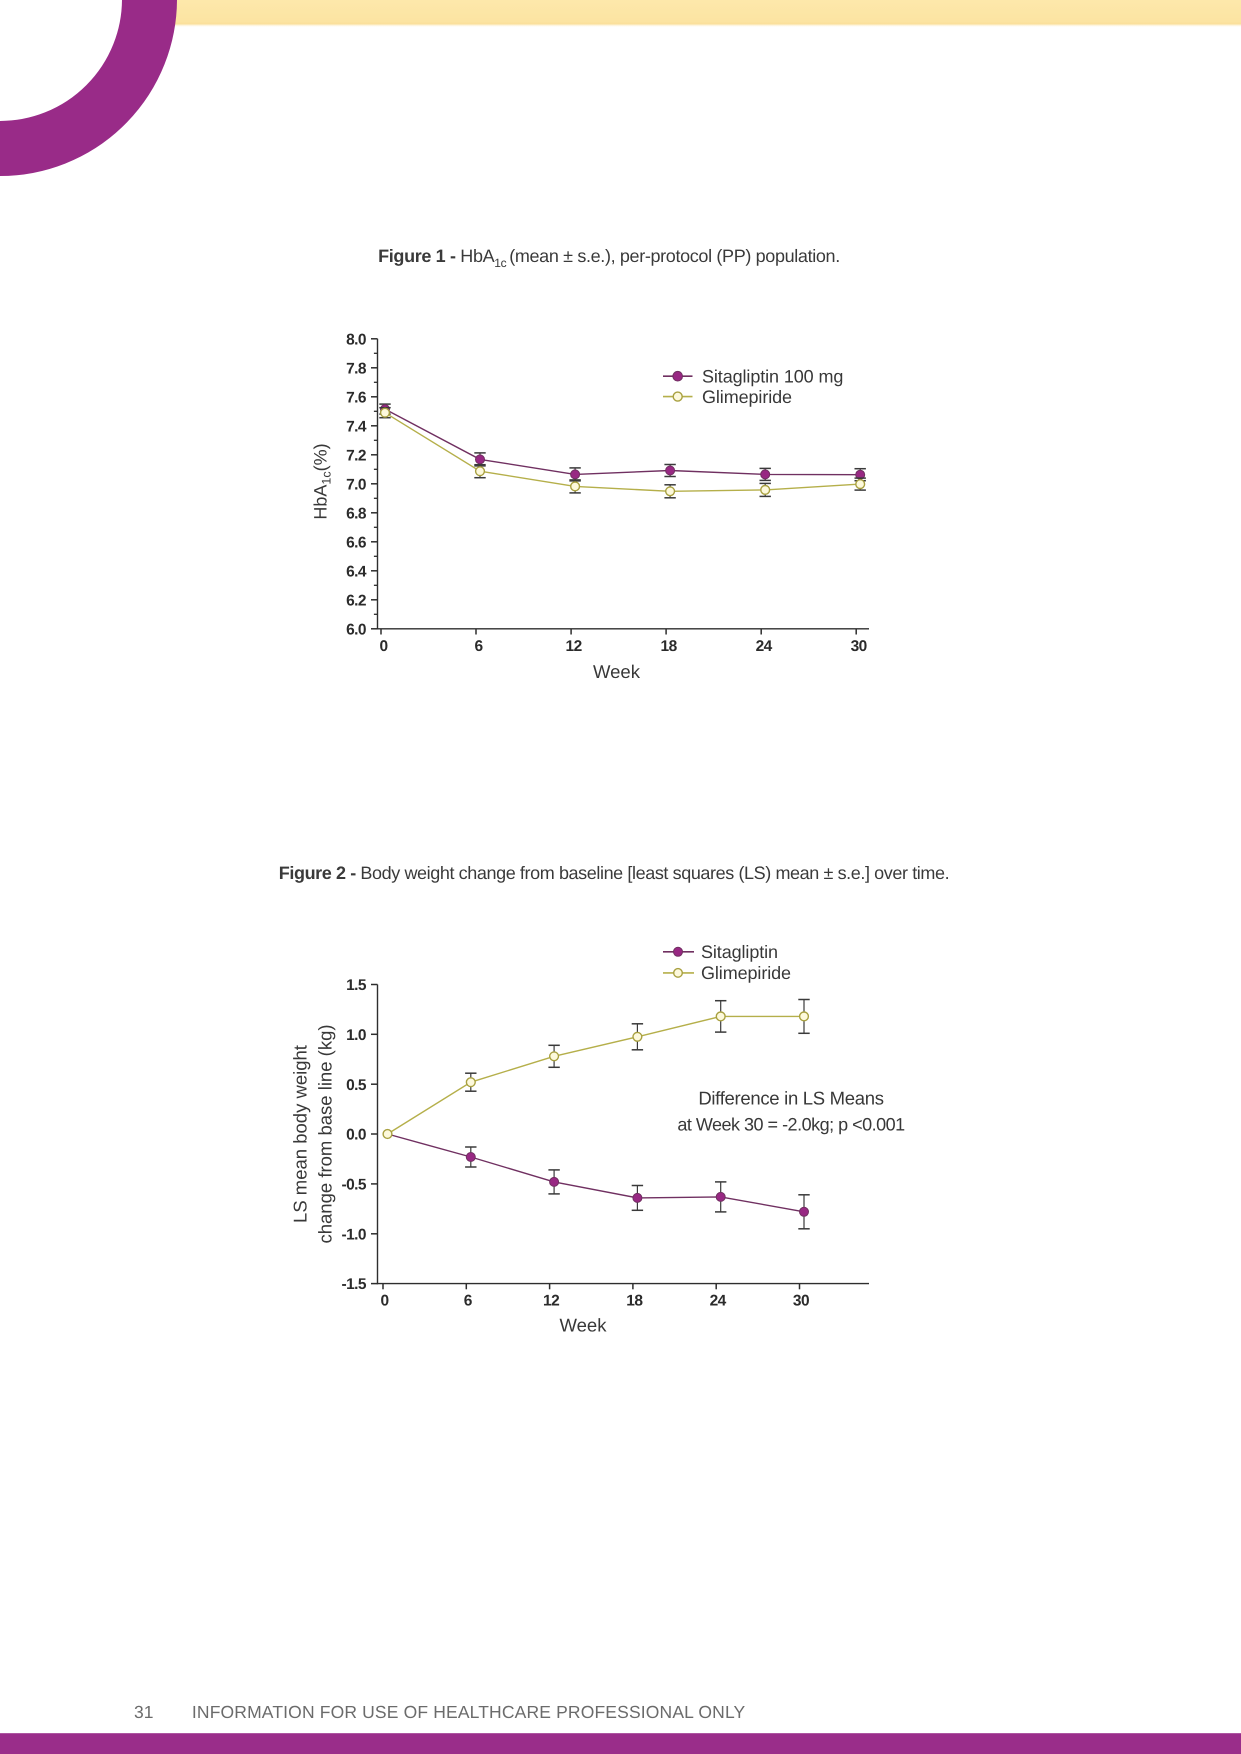 The height and width of the screenshot is (1754, 1241). What do you see at coordinates (356, 368) in the screenshot?
I see `svg-text: 7.8` at bounding box center [356, 368].